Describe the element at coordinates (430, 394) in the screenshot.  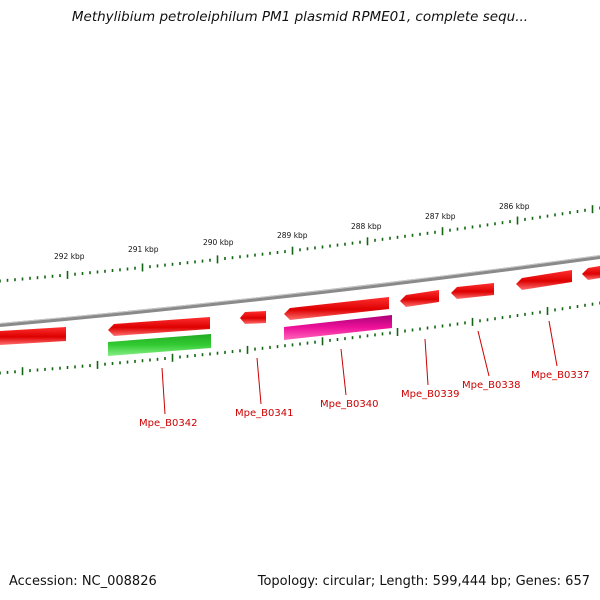
I see `gene-label-b0339: Mpe_B0339` at that location.